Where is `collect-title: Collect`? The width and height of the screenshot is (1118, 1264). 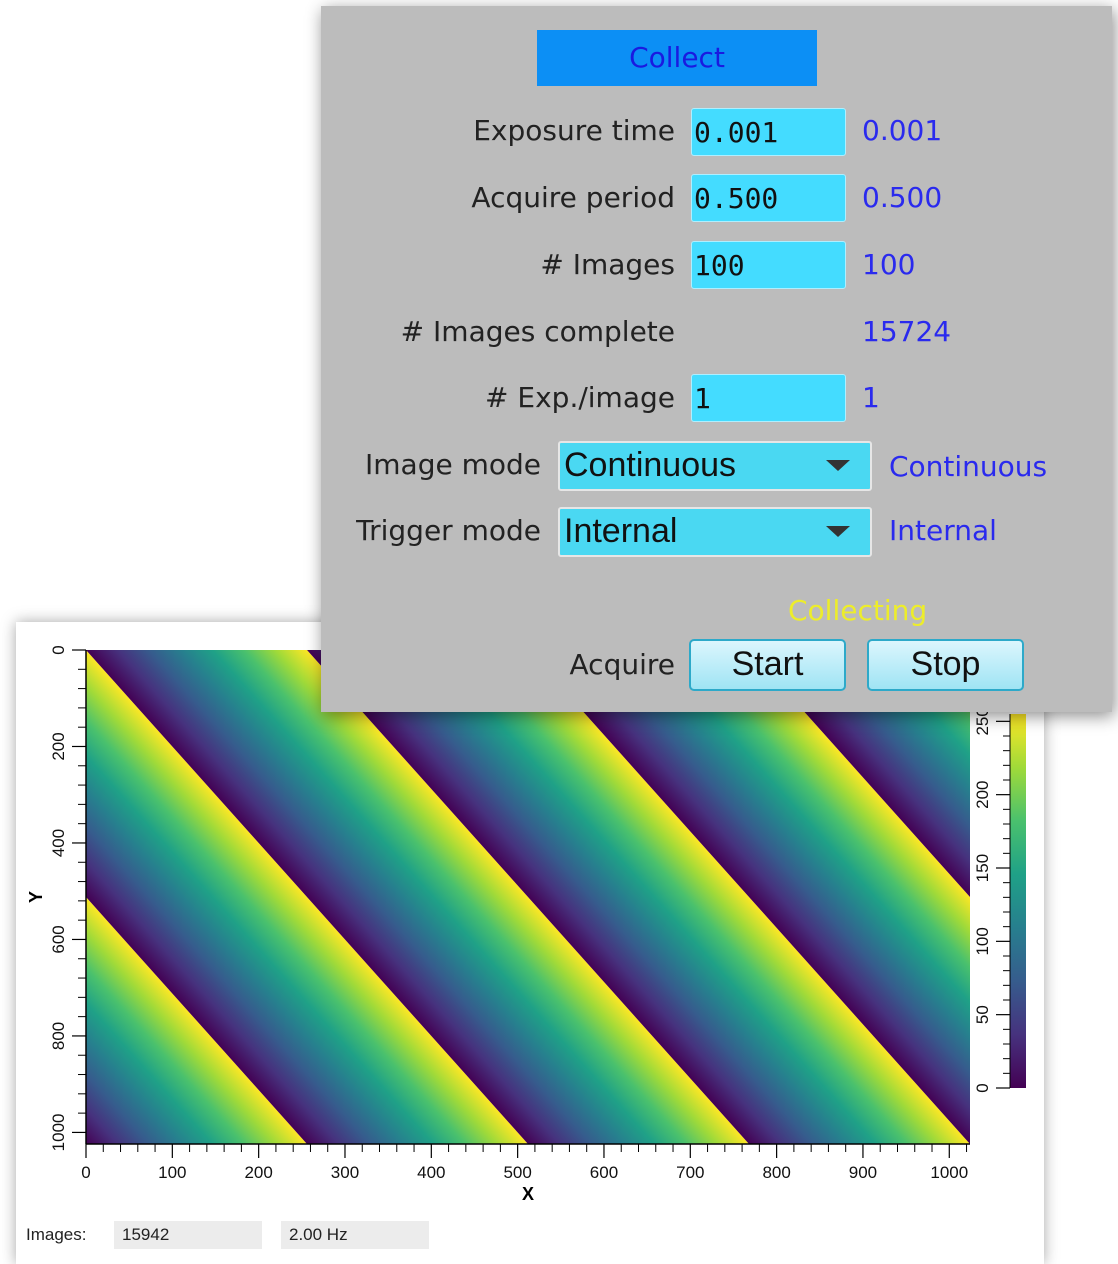 collect-title: Collect is located at coordinates (677, 58).